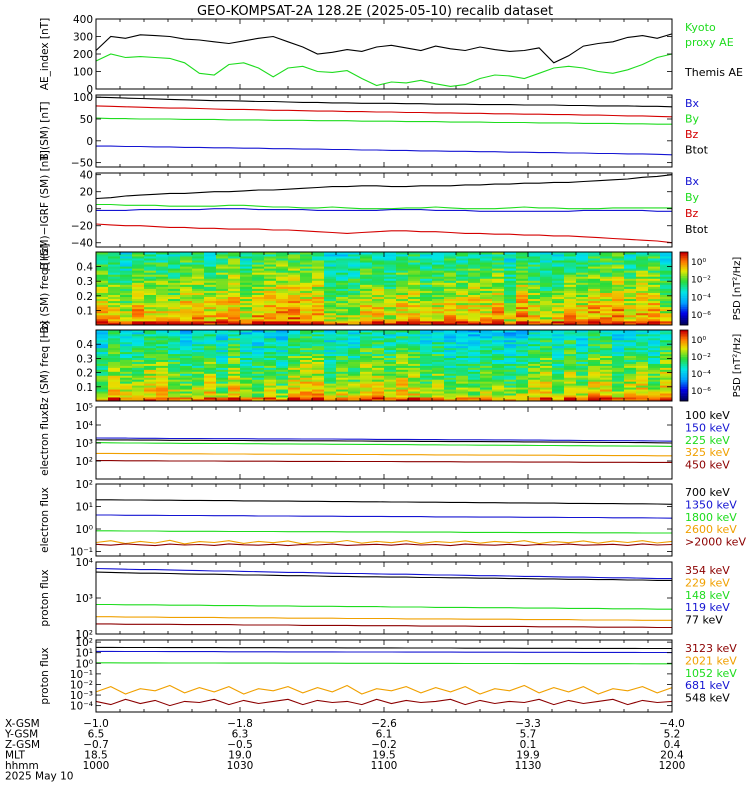  What do you see at coordinates (701, 392) in the screenshot?
I see `colorbar-tick-label: 10⁻⁶` at bounding box center [701, 392].